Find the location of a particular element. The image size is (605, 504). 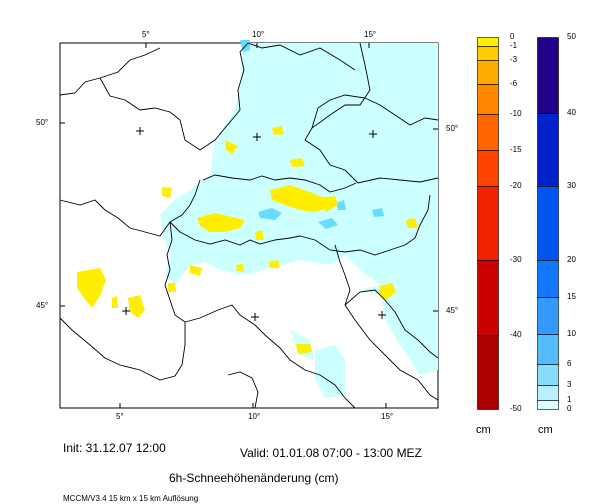

colorbar-positive-label: 1 is located at coordinates (569, 399).